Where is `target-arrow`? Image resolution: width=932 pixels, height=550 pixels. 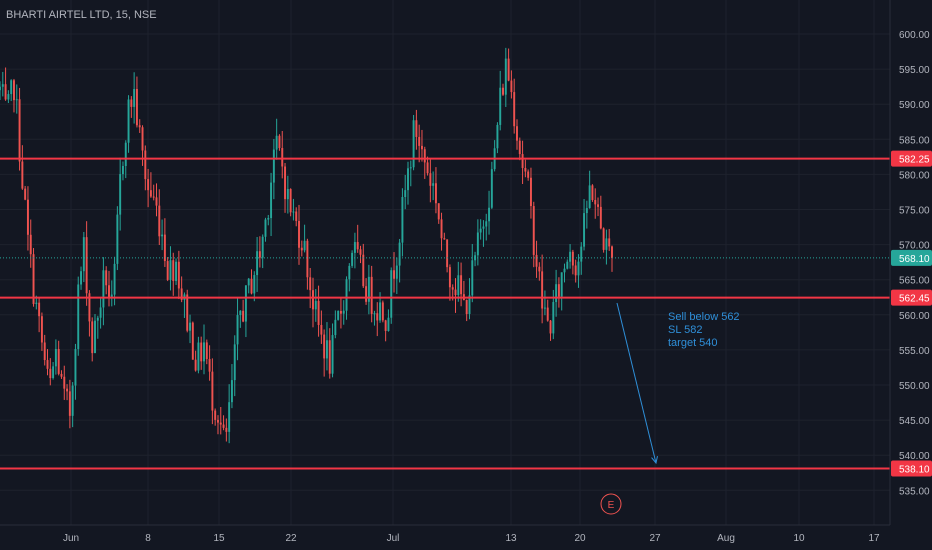 target-arrow is located at coordinates (636, 383).